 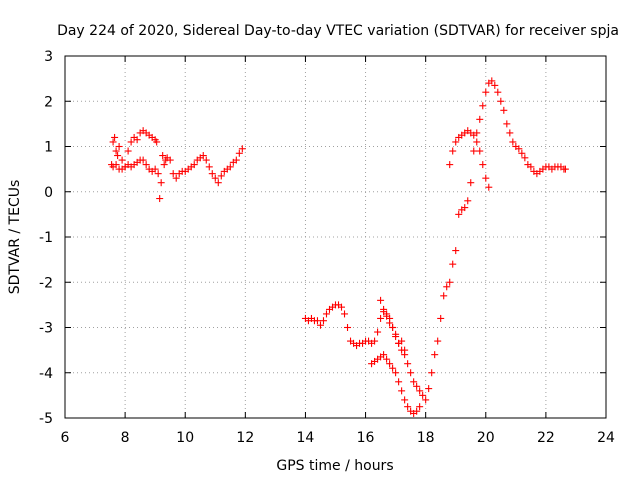 I want to click on x-tick-label: 18, so click(x=426, y=438).